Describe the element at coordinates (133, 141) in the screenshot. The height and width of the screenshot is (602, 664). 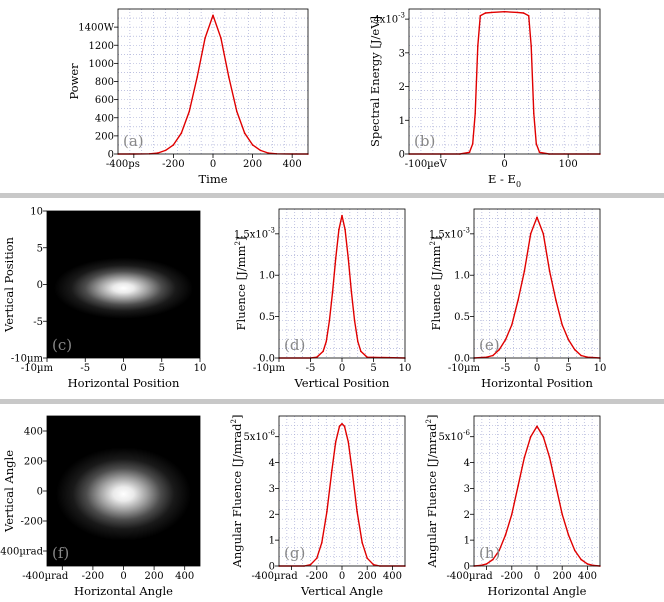
I see `panel-label: (a)` at that location.